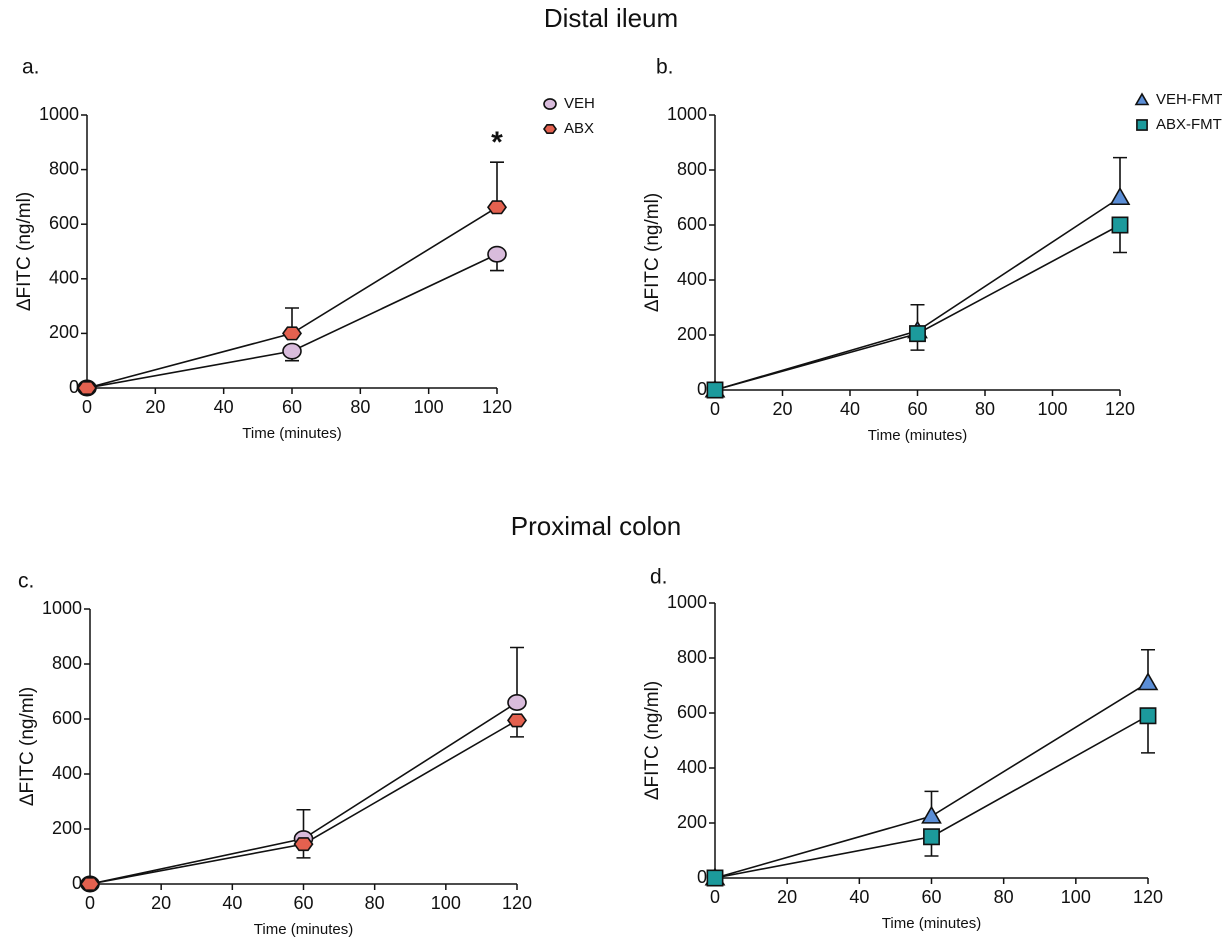 Image resolution: width=1222 pixels, height=945 pixels. Describe the element at coordinates (1189, 124) in the screenshot. I see `legend-label: ABX-FMT` at that location.